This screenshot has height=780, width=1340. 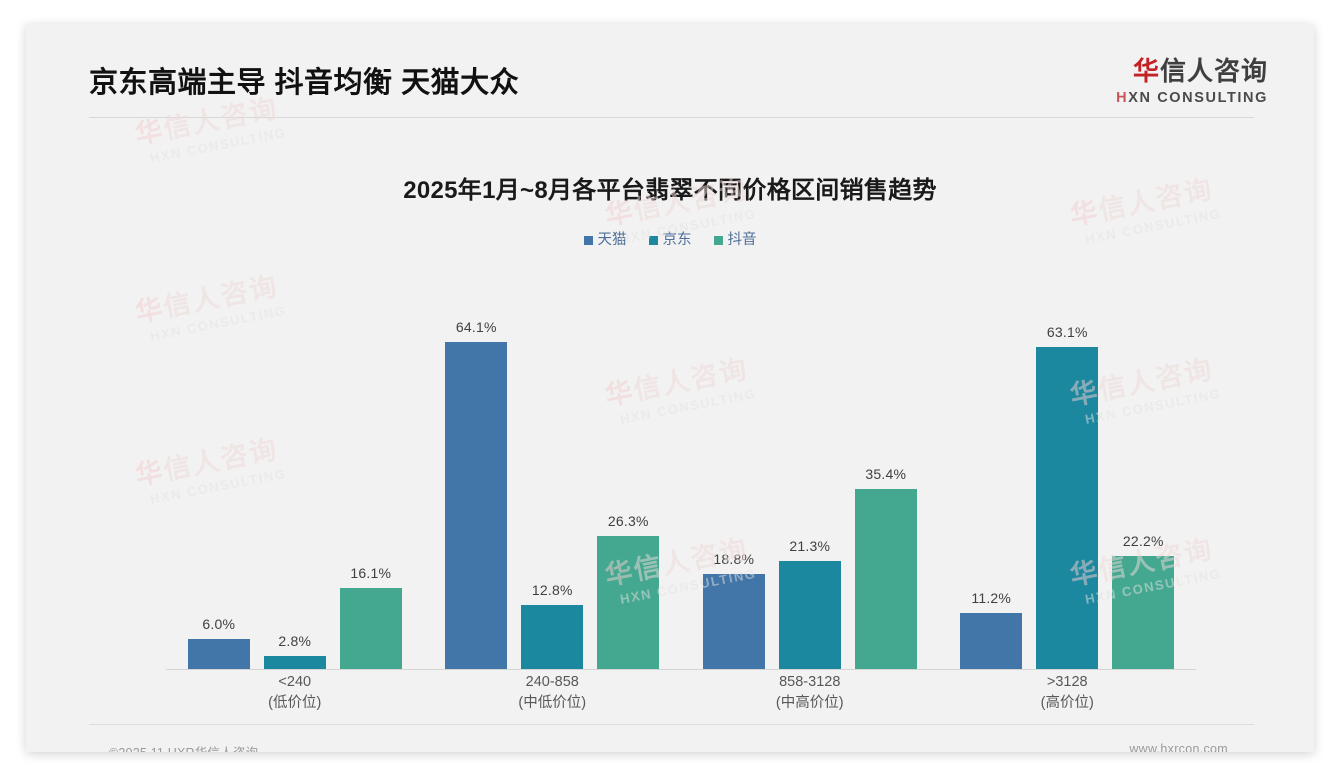 I want to click on bar-column-京东: 21.3%, so click(x=809, y=470).